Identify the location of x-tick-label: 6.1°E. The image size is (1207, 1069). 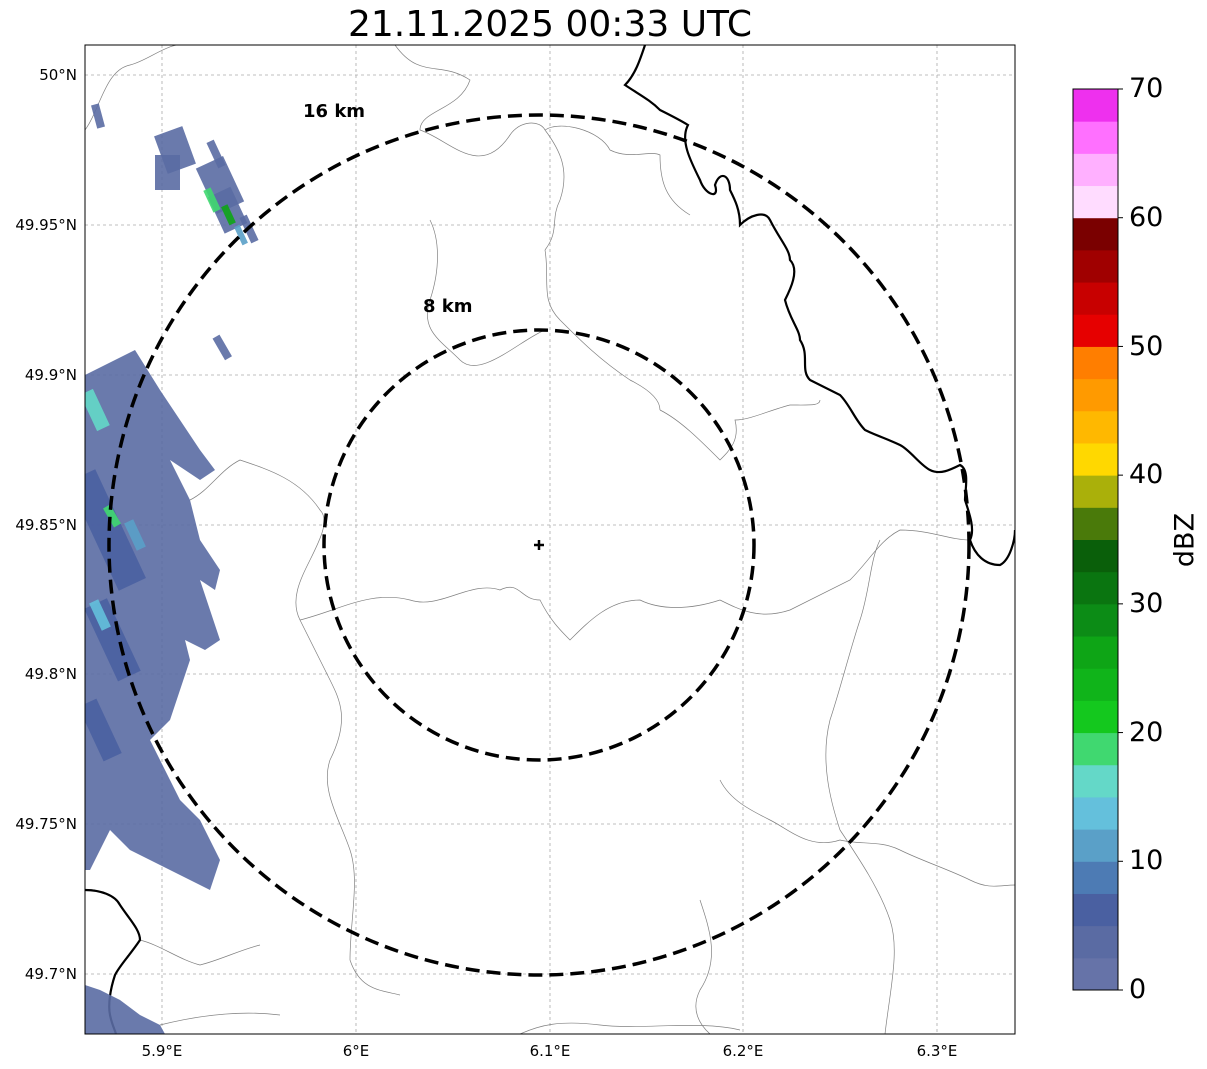
(550, 1051).